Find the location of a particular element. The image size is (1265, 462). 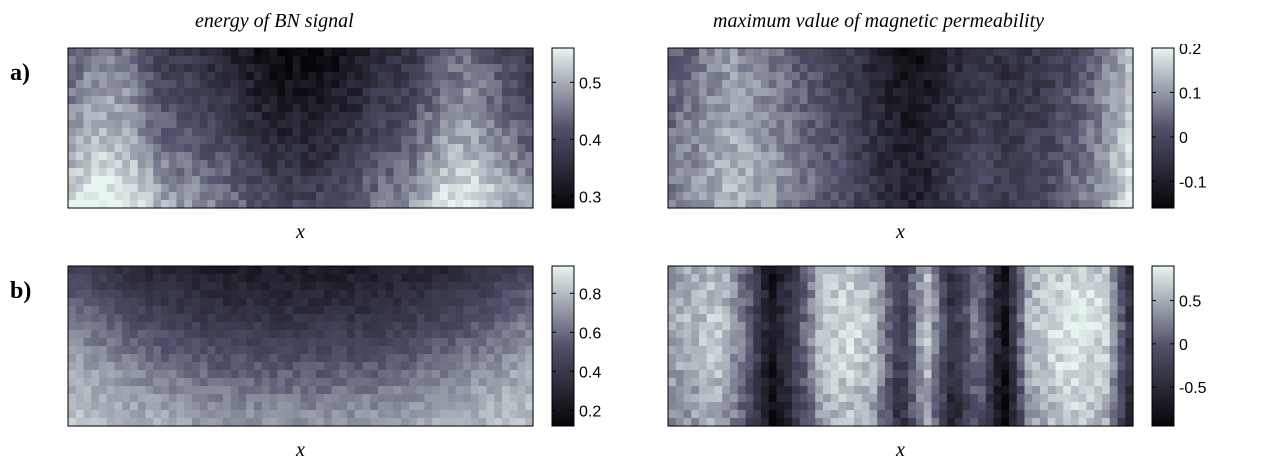

colorbar-tick-label: 0.2 is located at coordinates (1190, 51).